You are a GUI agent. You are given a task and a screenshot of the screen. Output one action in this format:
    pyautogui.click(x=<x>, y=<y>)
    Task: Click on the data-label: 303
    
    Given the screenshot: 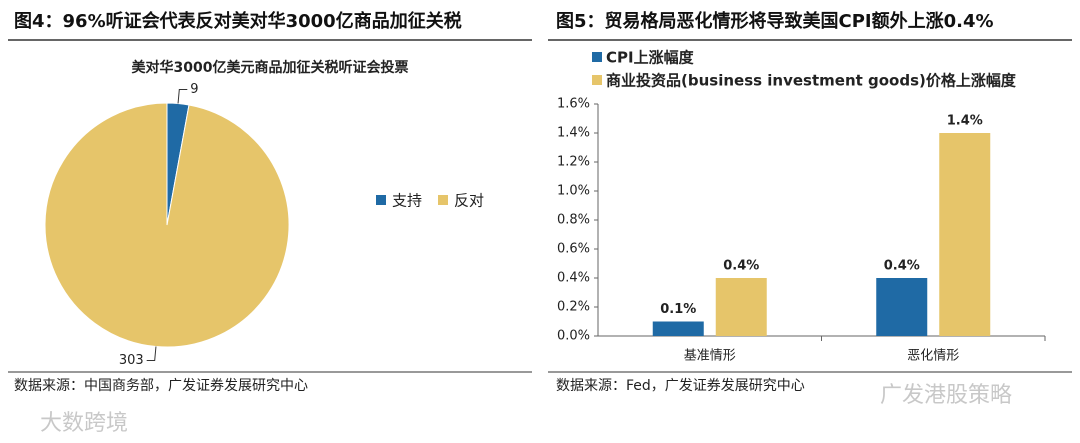 What is the action you would take?
    pyautogui.click(x=131, y=360)
    